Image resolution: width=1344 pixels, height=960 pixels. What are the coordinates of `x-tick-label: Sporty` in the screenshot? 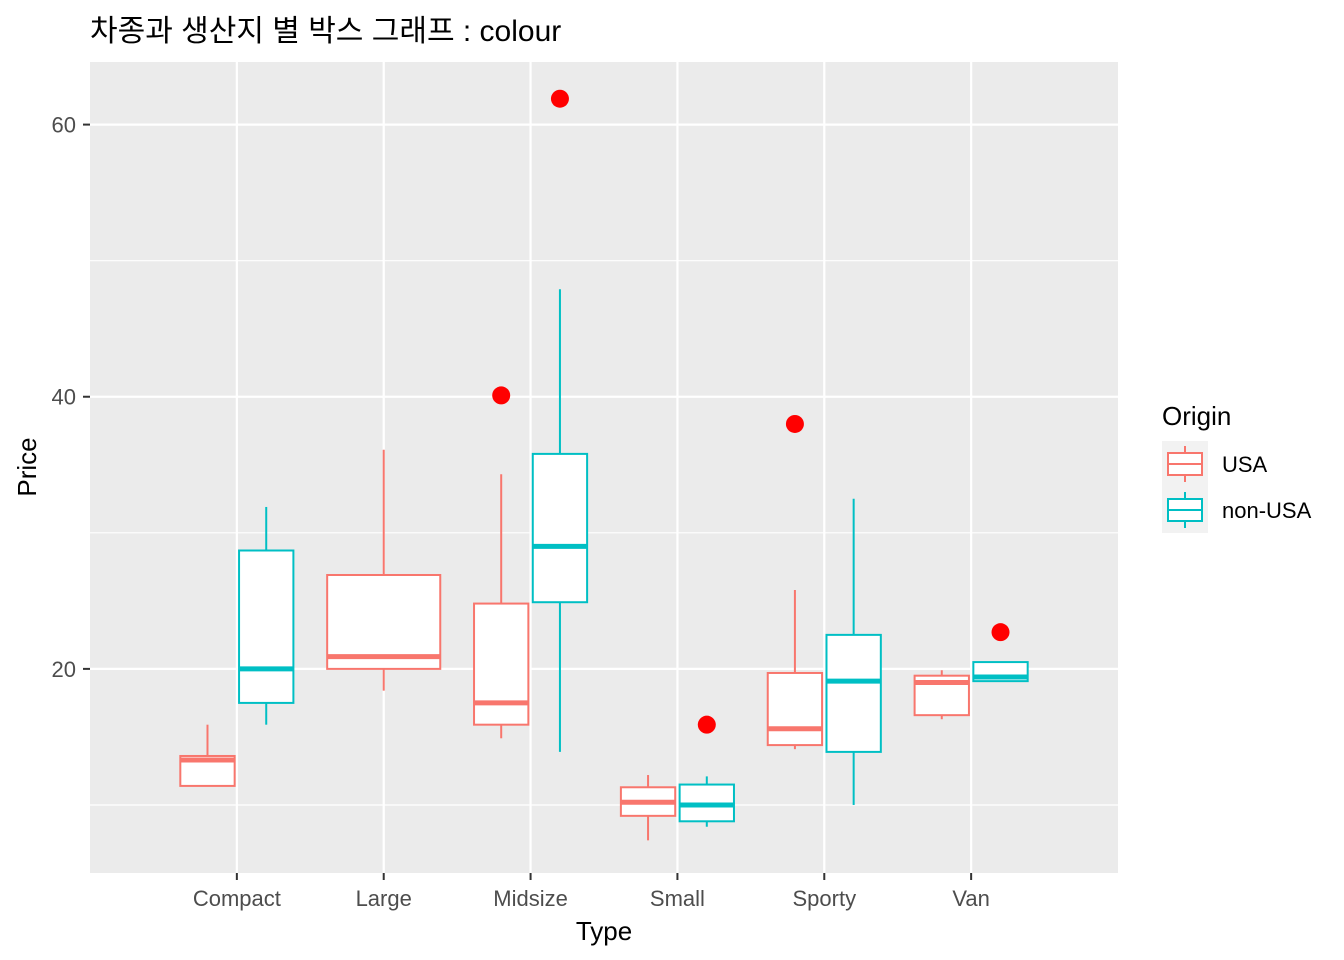 It's located at (824, 898).